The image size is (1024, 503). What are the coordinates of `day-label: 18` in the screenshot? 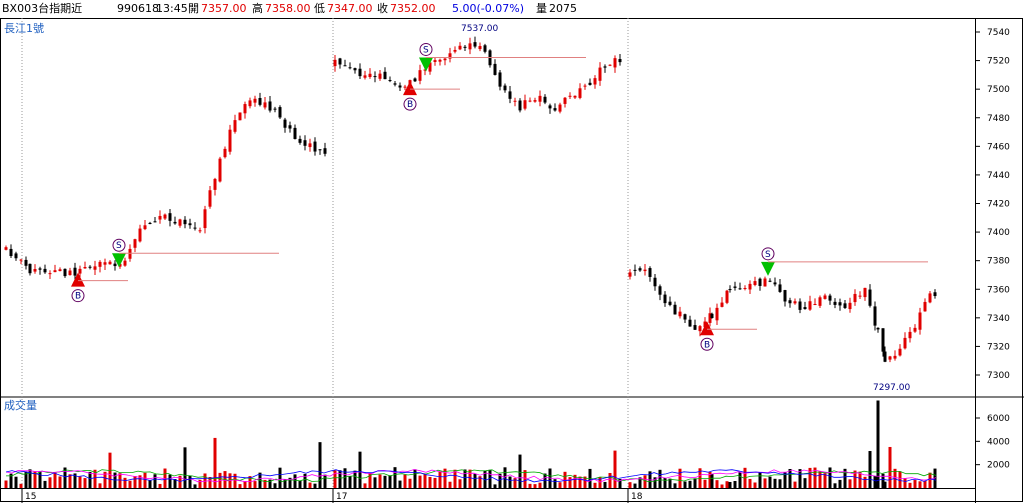 It's located at (637, 497).